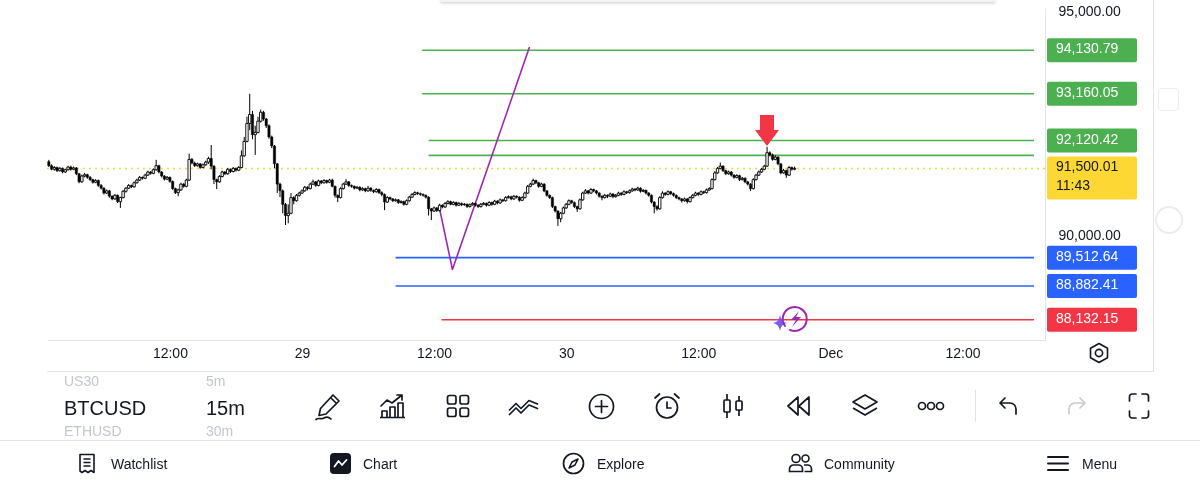 This screenshot has height=489, width=1200. What do you see at coordinates (105, 408) in the screenshot?
I see `text: BTCUSD` at bounding box center [105, 408].